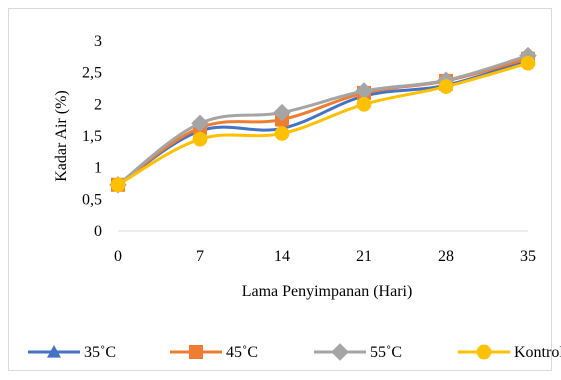 This screenshot has height=380, width=561. I want to click on x-tick-label: 28, so click(446, 256).